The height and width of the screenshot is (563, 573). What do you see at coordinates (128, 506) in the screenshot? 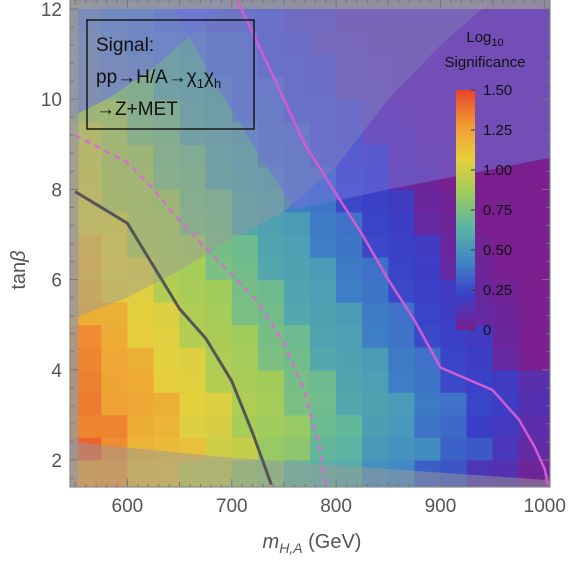
I see `x-tick-label: 600` at bounding box center [128, 506].